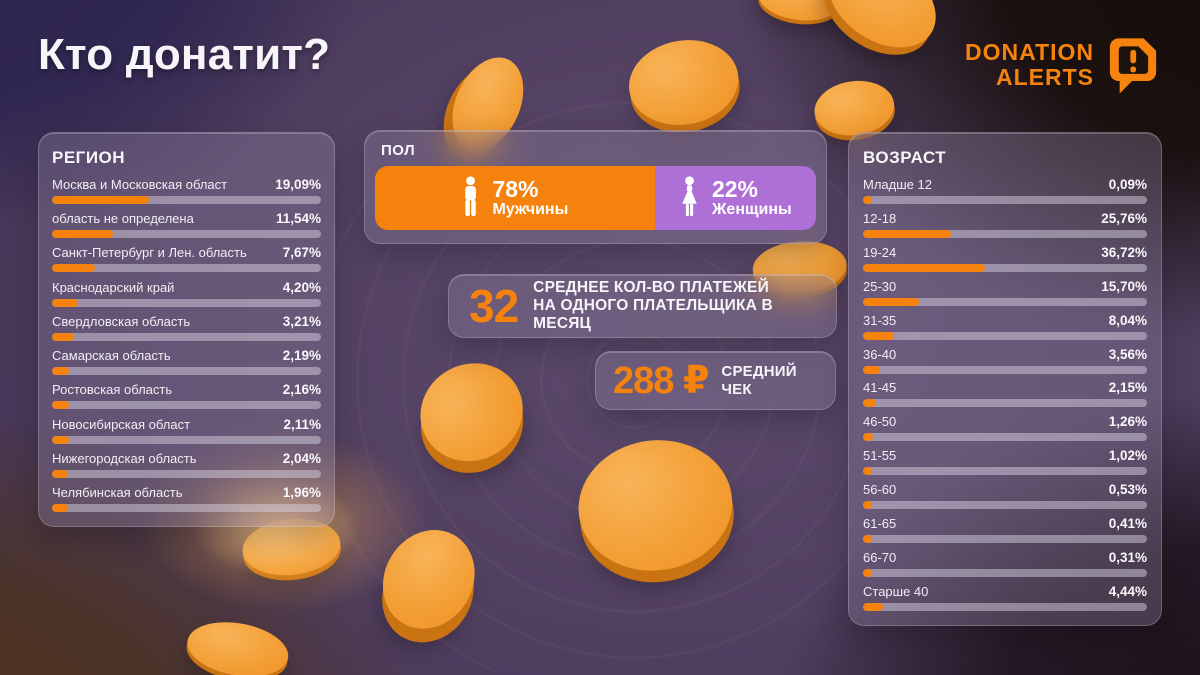  I want to click on male-label: Мужчины, so click(530, 210).